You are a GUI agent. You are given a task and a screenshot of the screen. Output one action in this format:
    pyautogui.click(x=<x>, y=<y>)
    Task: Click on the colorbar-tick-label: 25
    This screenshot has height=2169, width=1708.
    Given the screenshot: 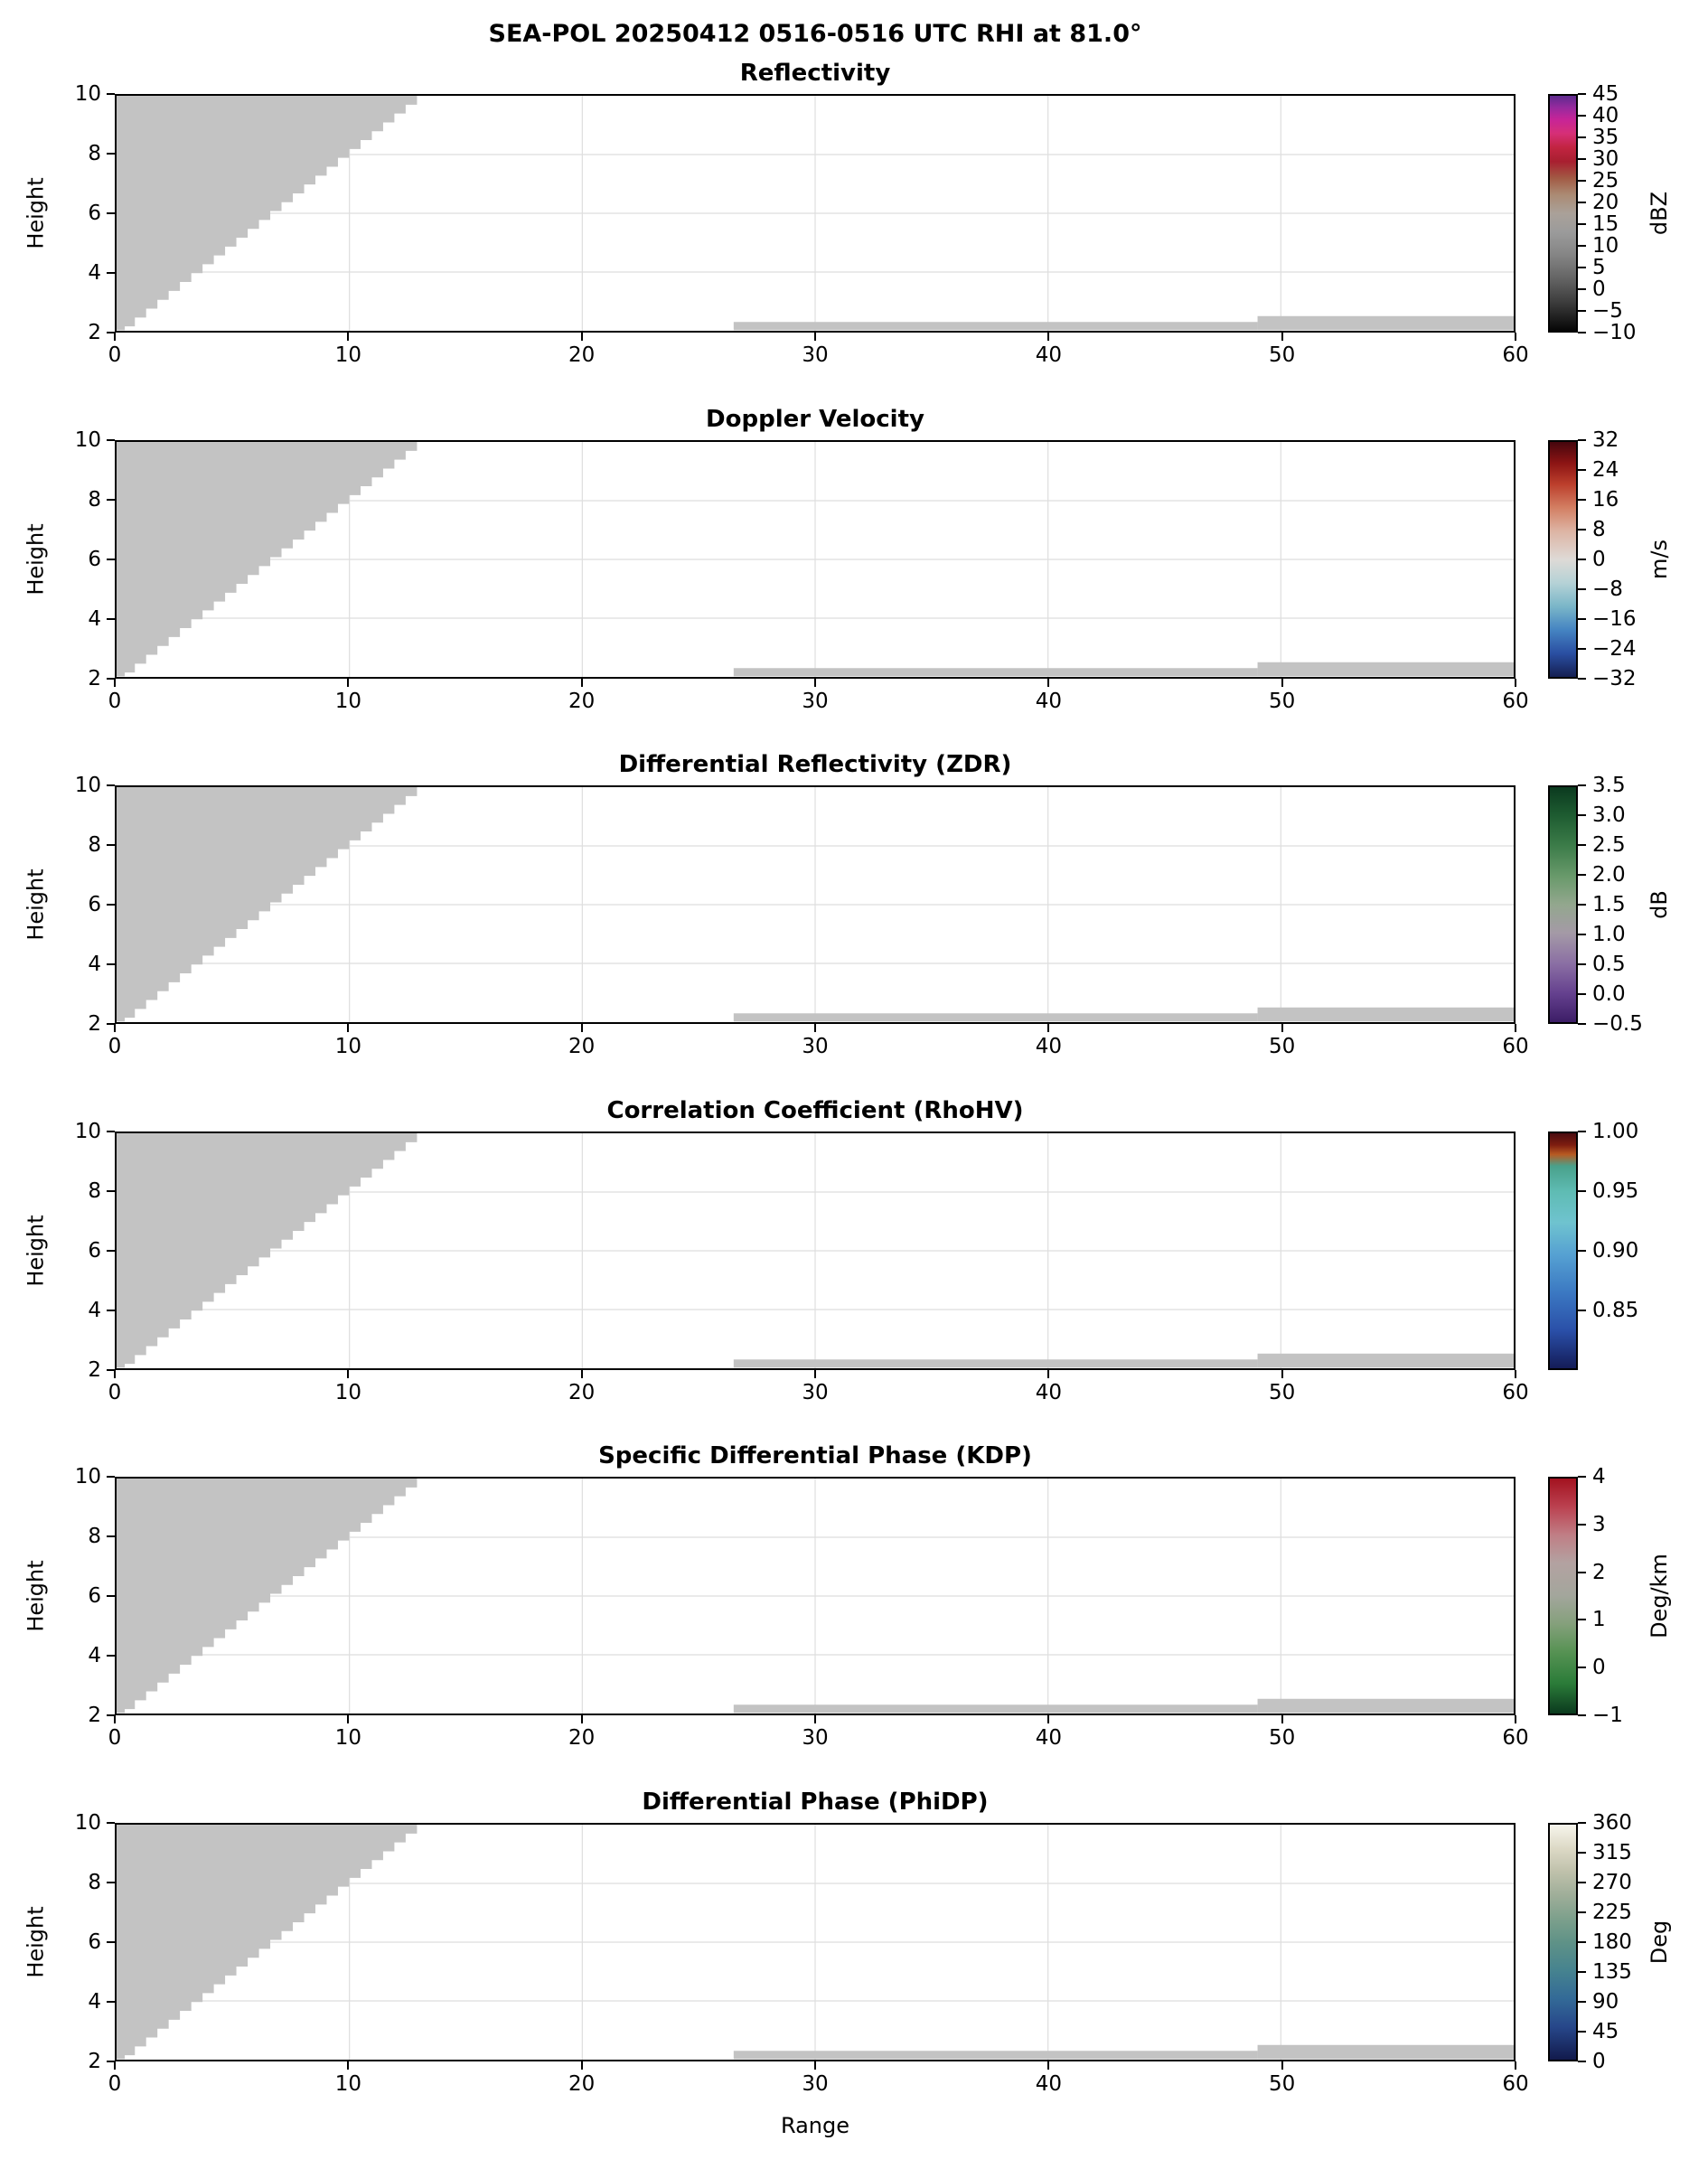 What is the action you would take?
    pyautogui.click(x=1605, y=180)
    